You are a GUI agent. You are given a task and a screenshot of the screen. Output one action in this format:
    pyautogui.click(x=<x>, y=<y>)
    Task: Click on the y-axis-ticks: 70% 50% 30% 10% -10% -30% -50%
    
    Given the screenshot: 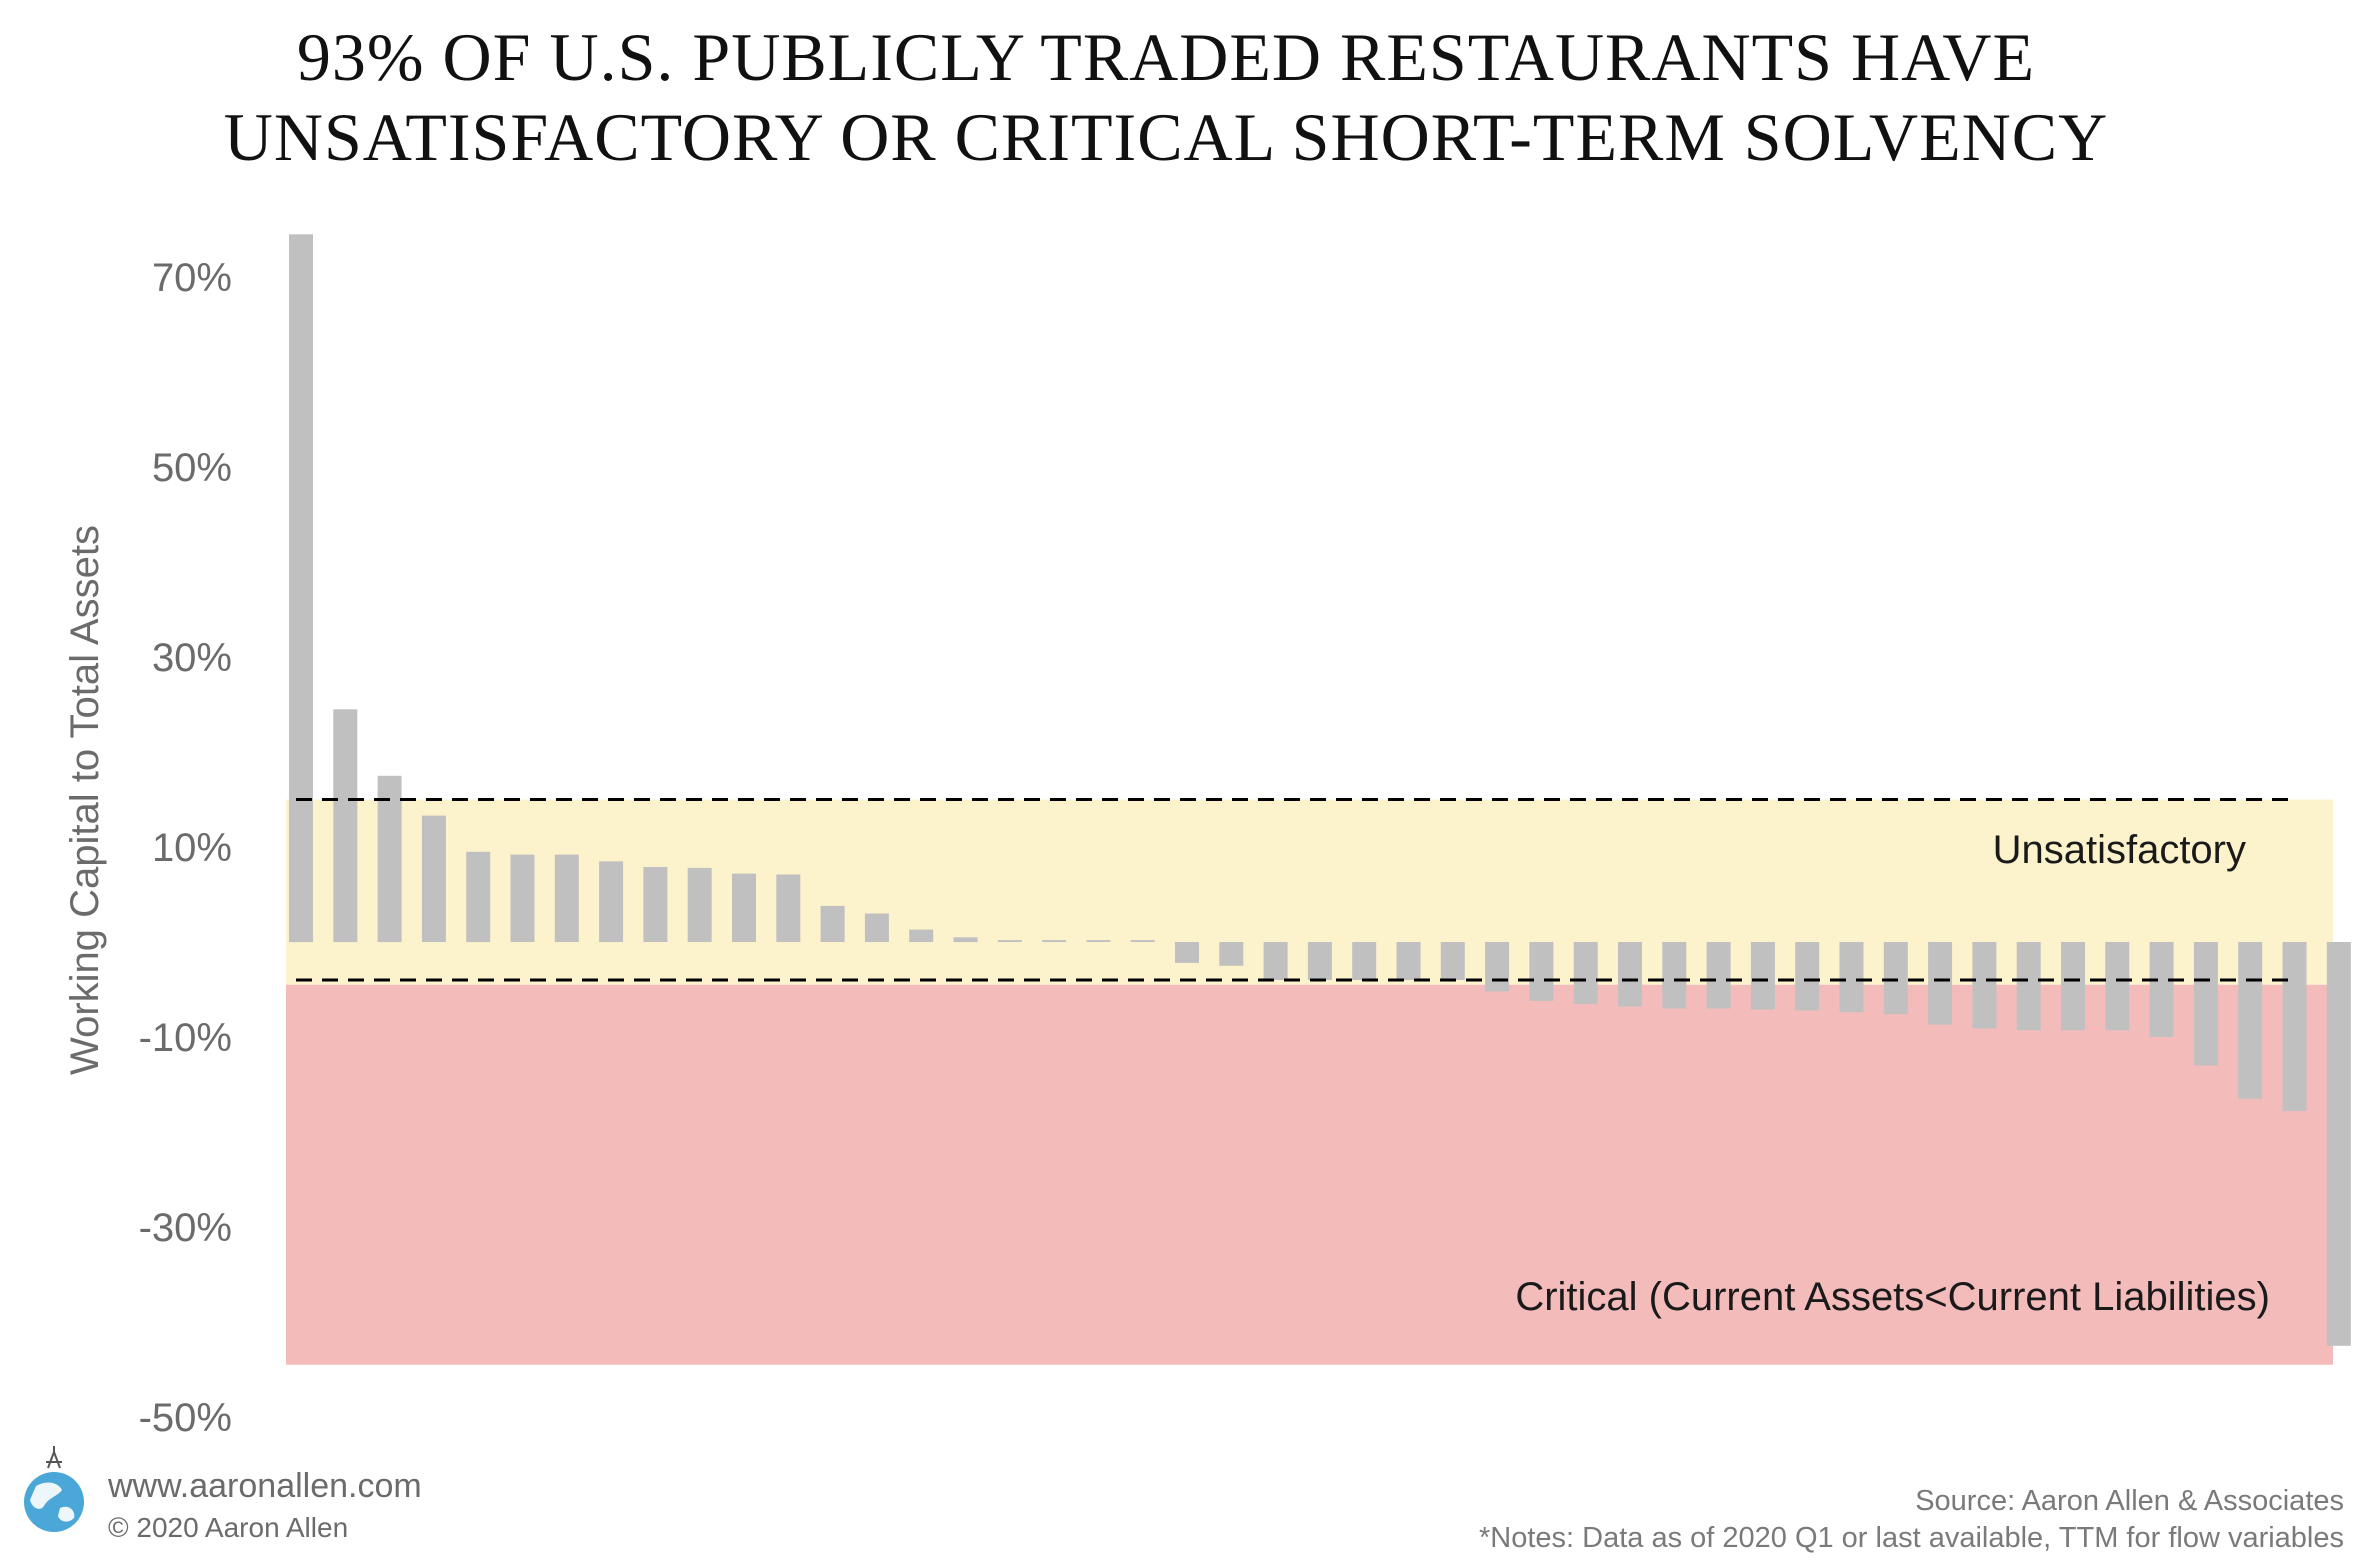 What is the action you would take?
    pyautogui.click(x=185, y=848)
    